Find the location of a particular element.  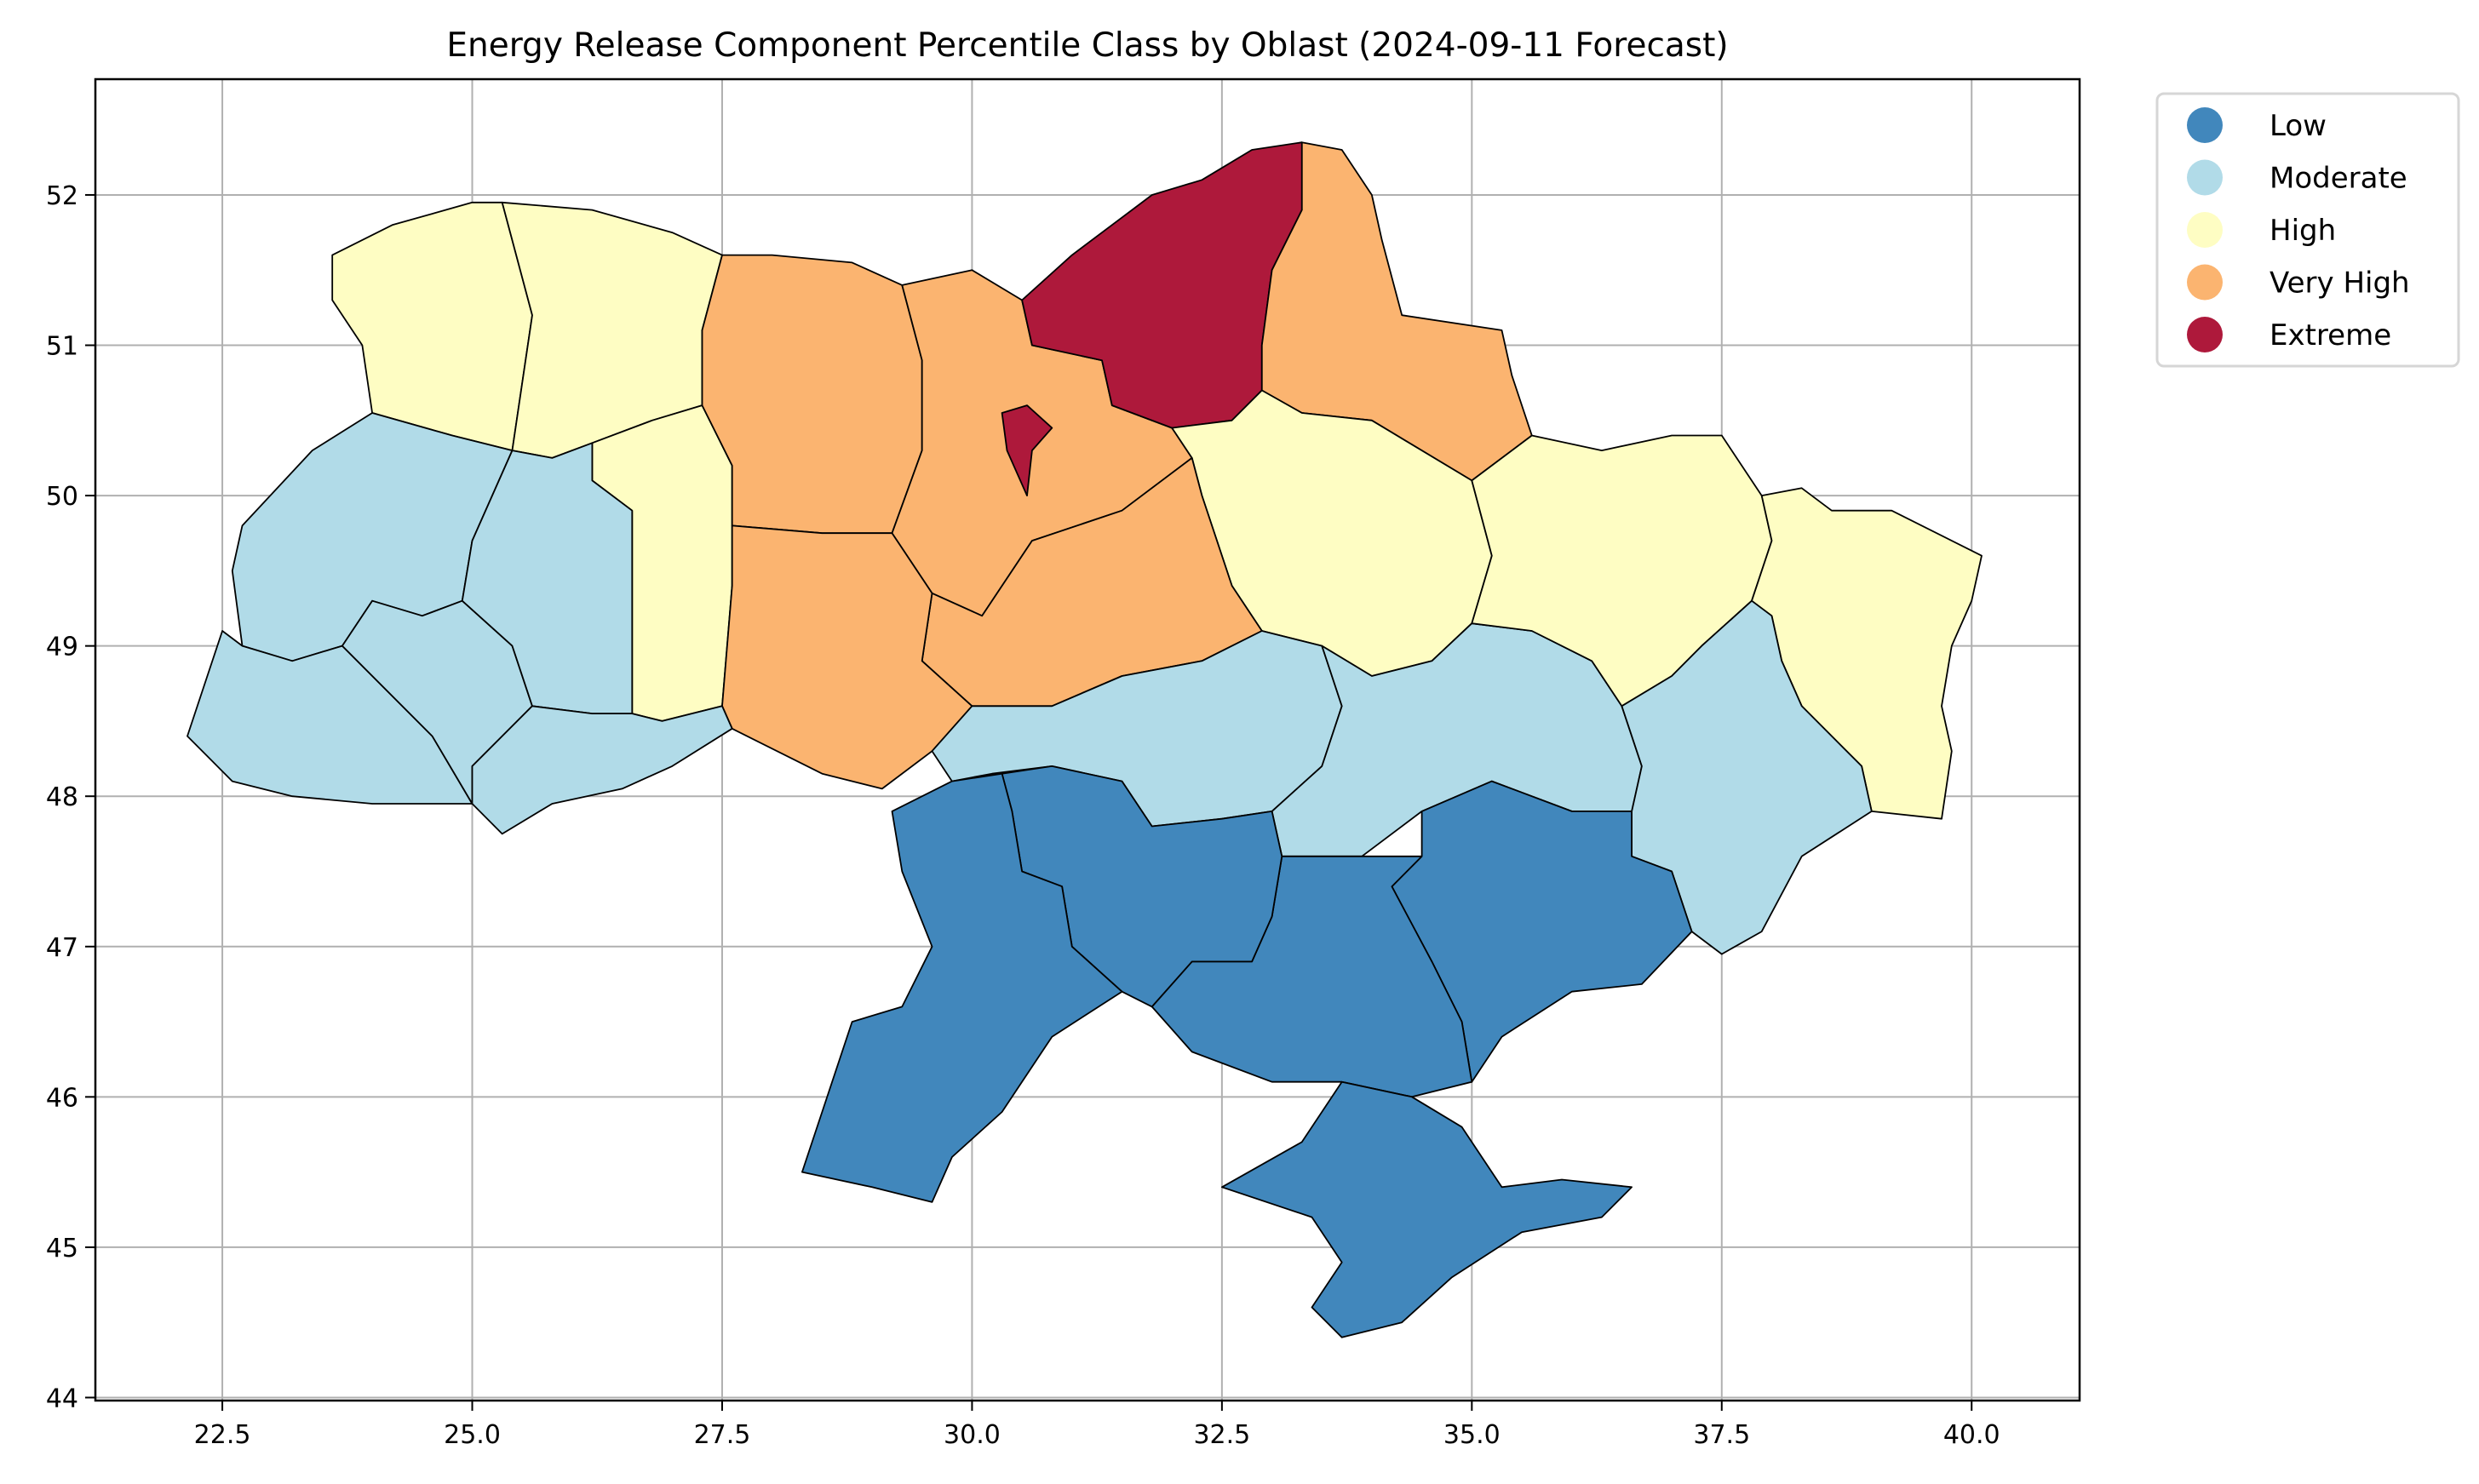

oblast-region-extreme is located at coordinates (1027, 450).